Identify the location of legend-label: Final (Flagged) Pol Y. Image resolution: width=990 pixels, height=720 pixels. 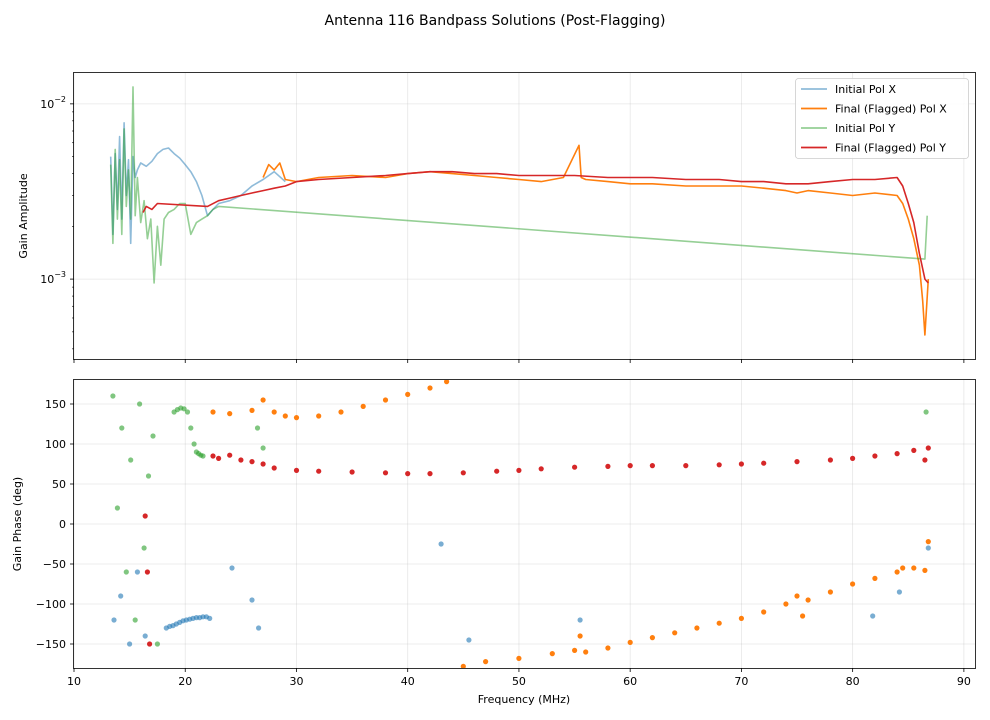
(890, 148).